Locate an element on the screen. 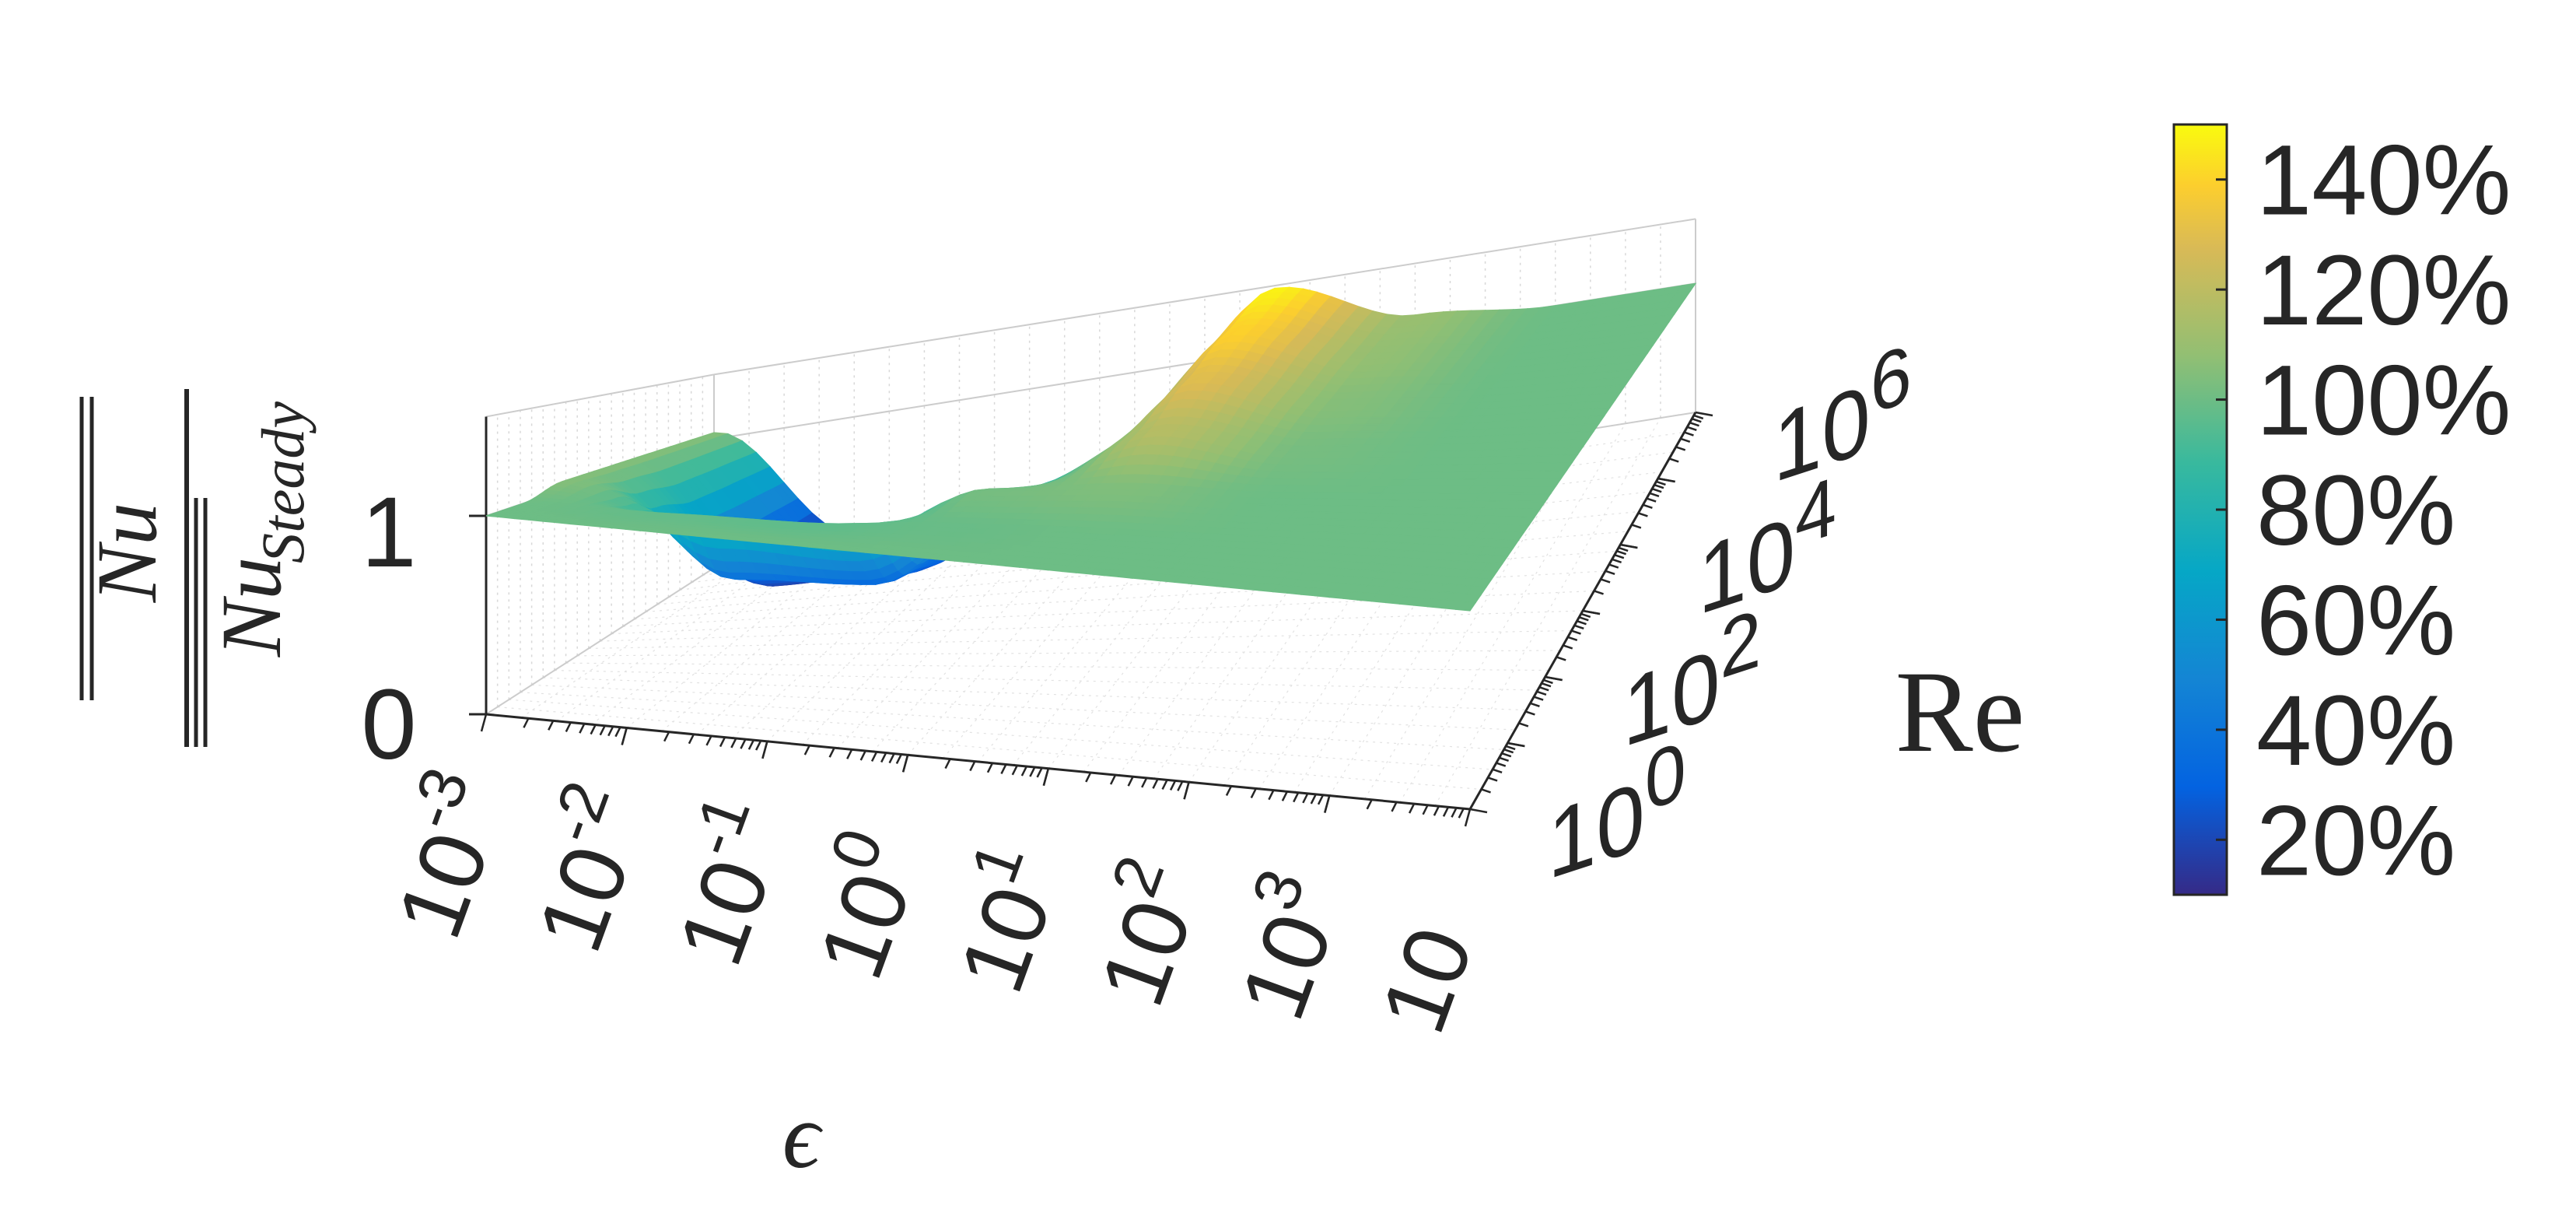  x-tick-label: 103 is located at coordinates (1287, 946).